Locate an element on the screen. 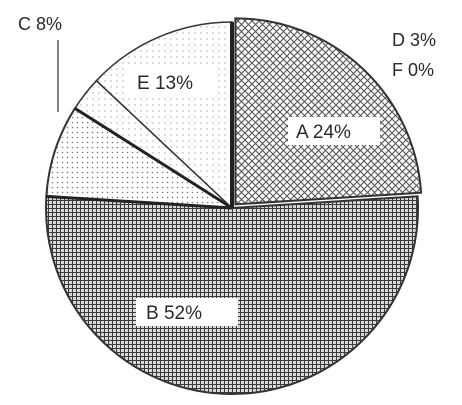 Image resolution: width=462 pixels, height=405 pixels. slice-label-b-text: B 52% is located at coordinates (174, 313).